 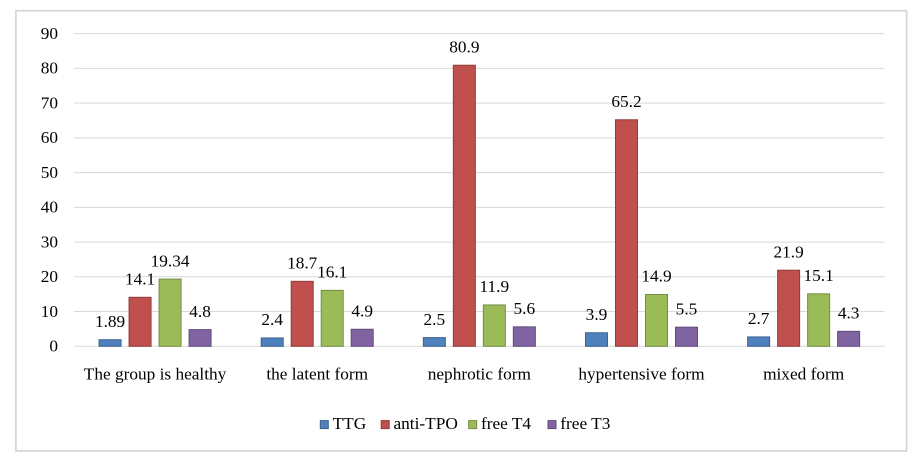 What do you see at coordinates (525, 308) in the screenshot?
I see `svg-text: 5.6` at bounding box center [525, 308].